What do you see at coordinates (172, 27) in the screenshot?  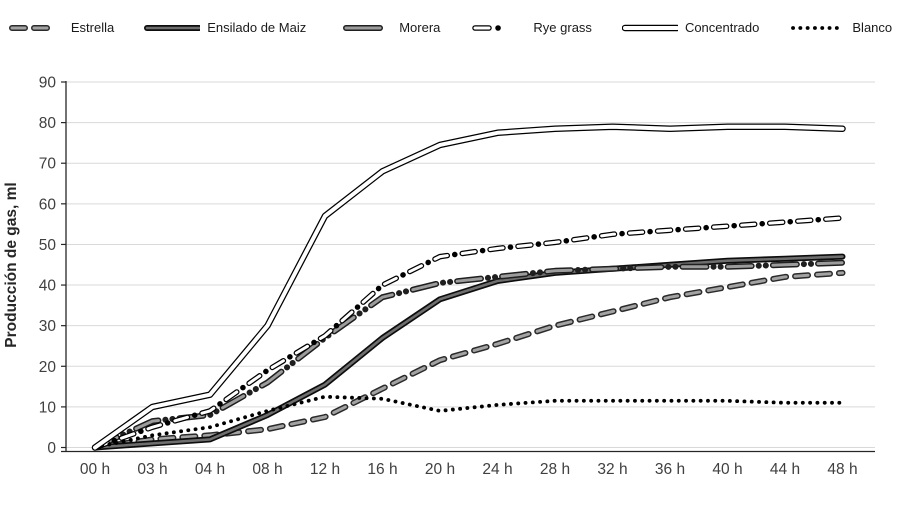 I see `ensilado-line-sample-icon` at bounding box center [172, 27].